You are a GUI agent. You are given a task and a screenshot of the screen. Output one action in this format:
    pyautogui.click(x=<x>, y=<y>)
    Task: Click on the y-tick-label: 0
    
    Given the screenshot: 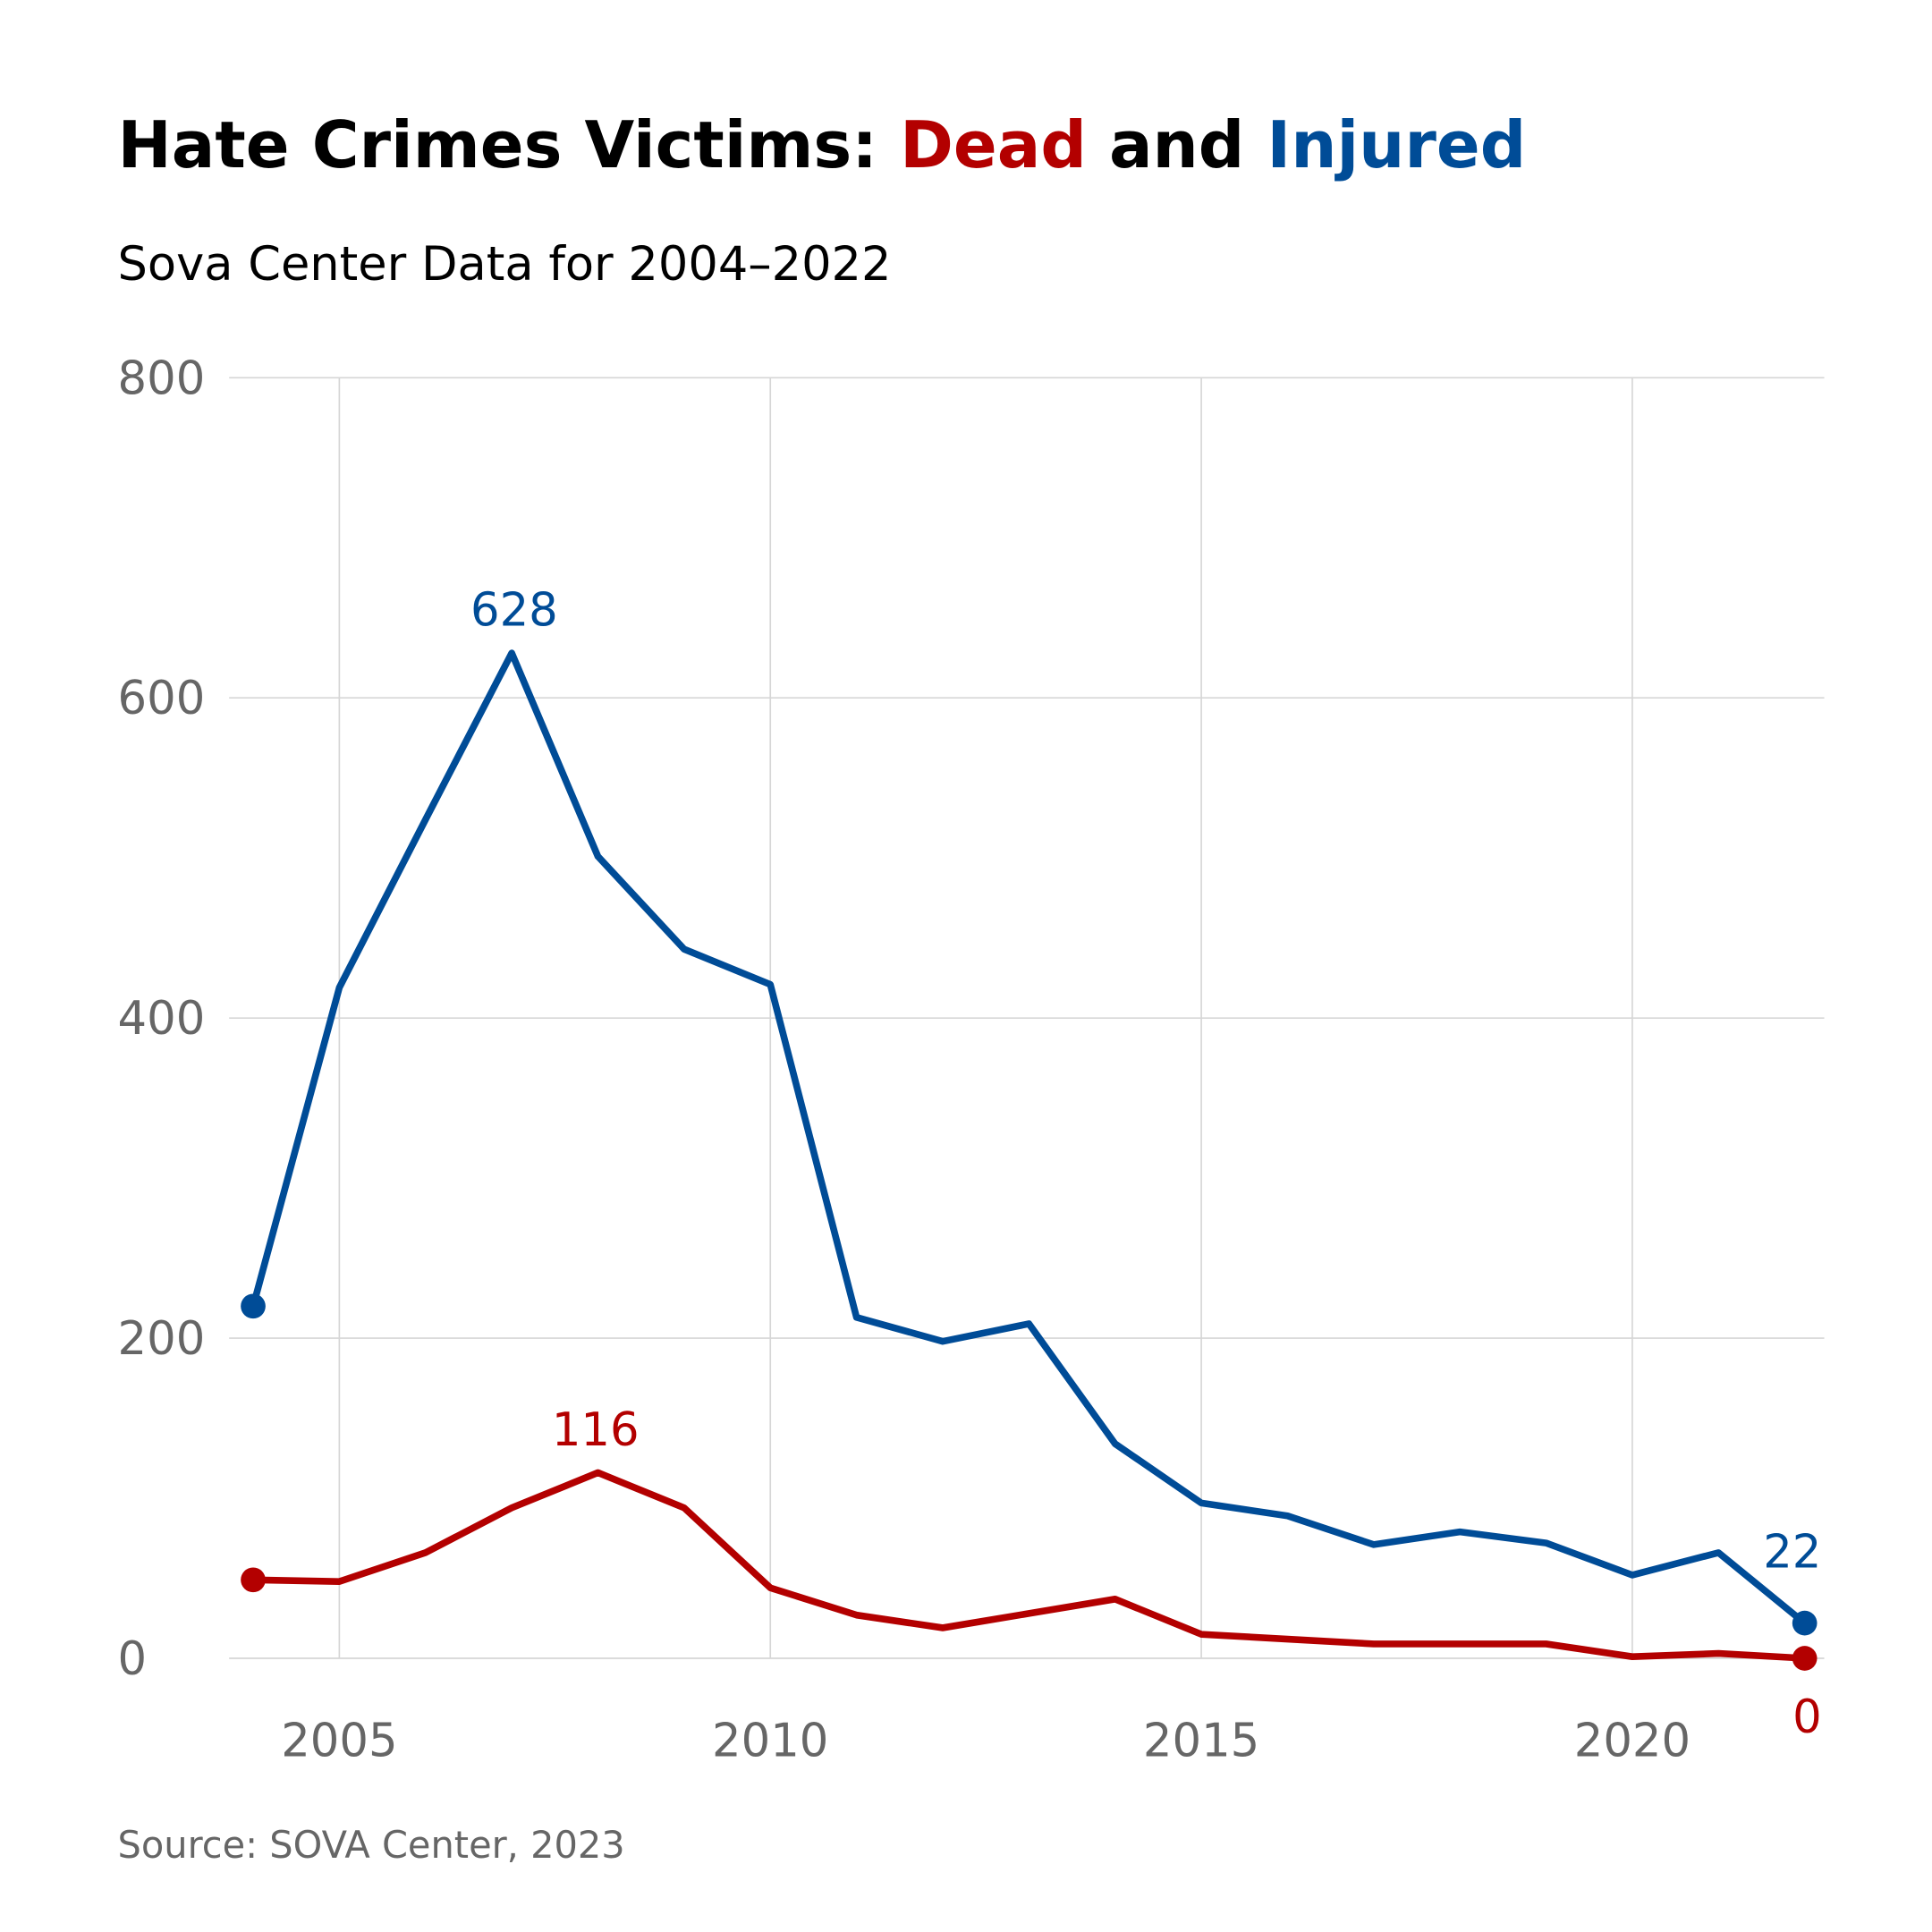 What is the action you would take?
    pyautogui.click(x=133, y=1659)
    